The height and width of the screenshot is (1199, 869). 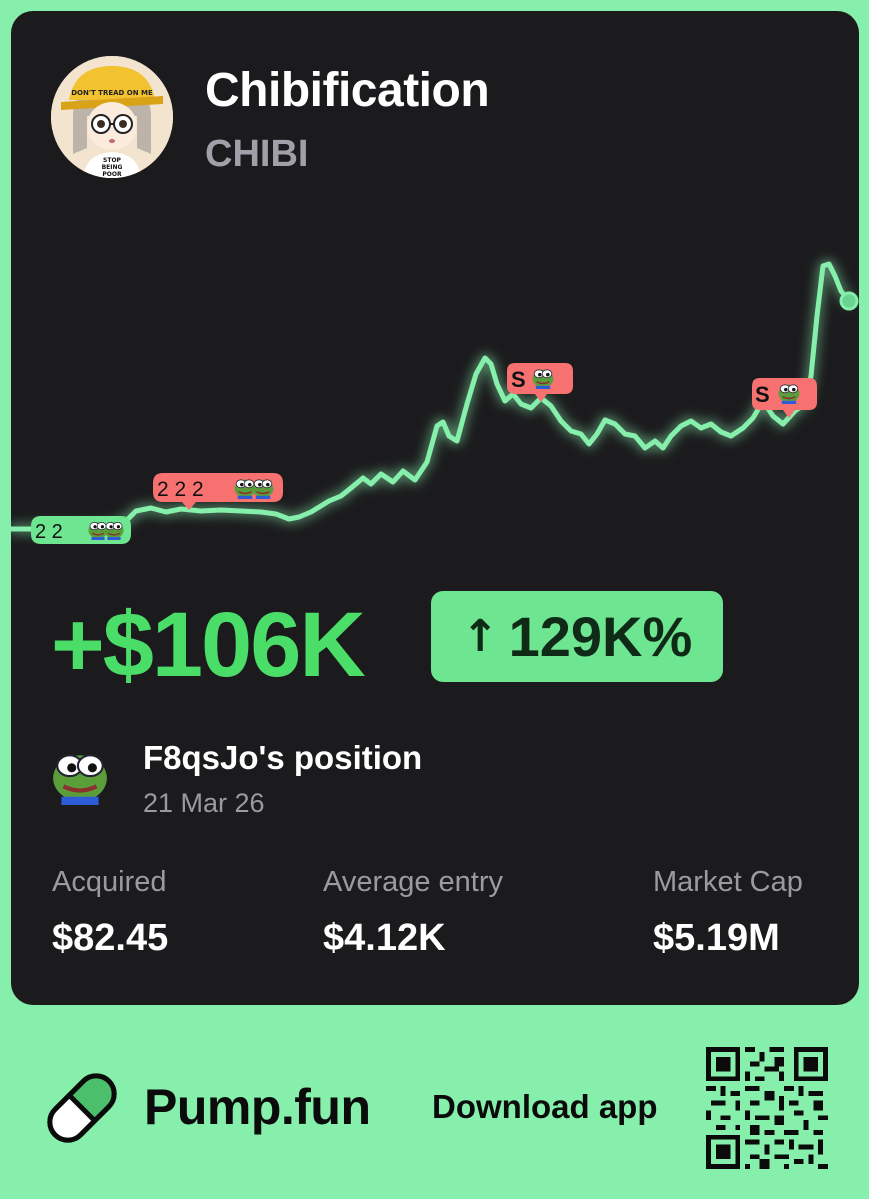 What do you see at coordinates (257, 1107) in the screenshot?
I see `brand-name: Pump.fun` at bounding box center [257, 1107].